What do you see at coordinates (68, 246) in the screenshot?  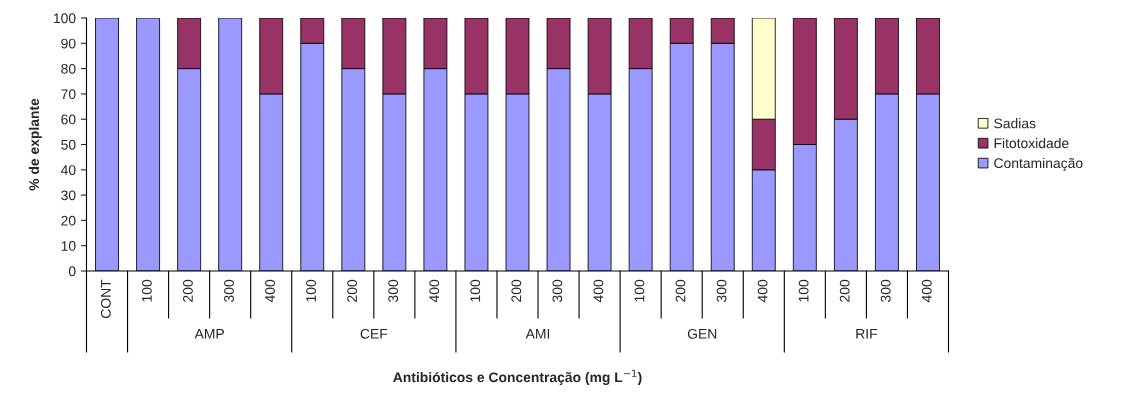 I see `y-tick-label: 10` at bounding box center [68, 246].